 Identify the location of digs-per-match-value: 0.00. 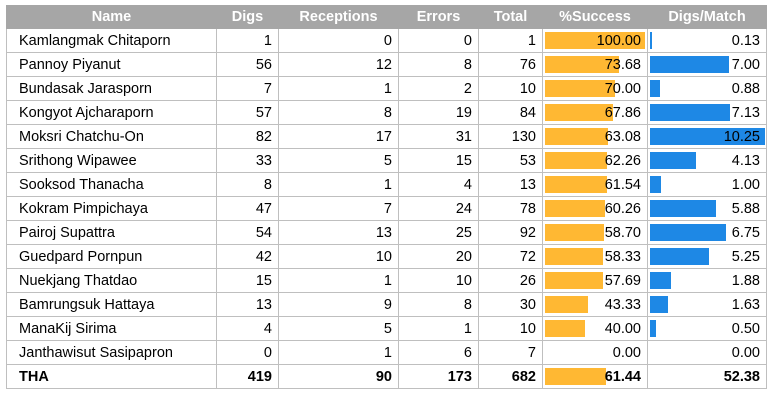
(745, 352).